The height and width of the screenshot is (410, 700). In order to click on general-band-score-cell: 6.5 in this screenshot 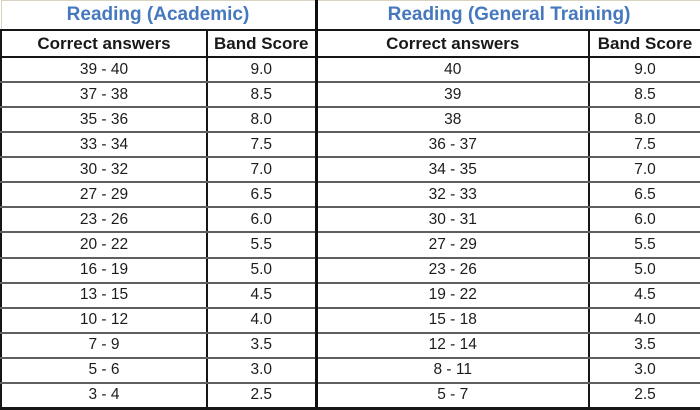, I will do `click(643, 195)`.